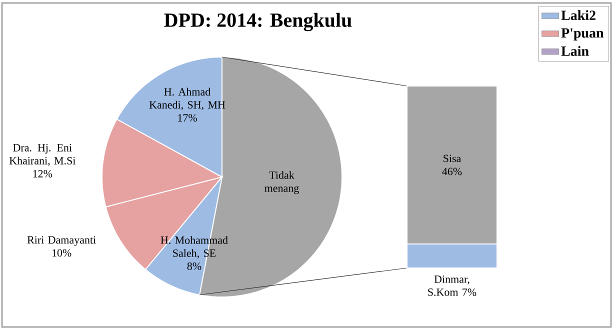  I want to click on legend-label: Lain, so click(575, 51).